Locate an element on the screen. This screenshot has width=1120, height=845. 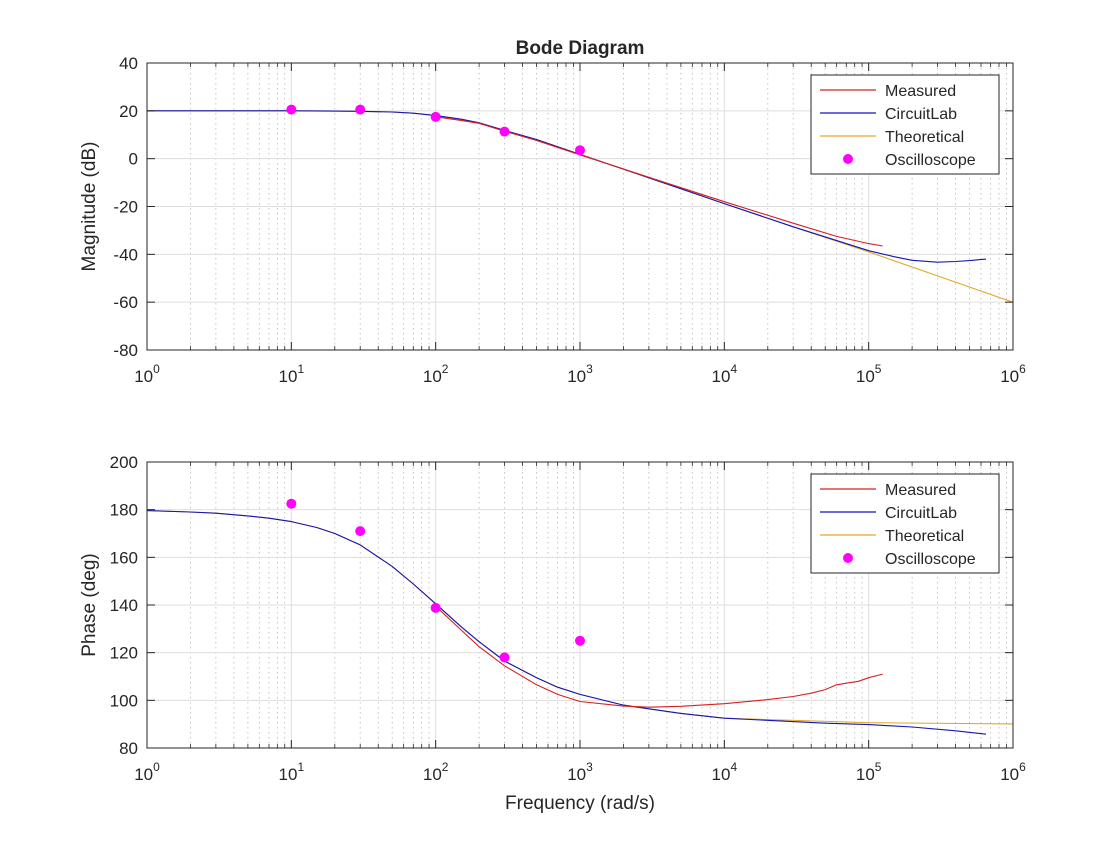
y-tick-label: -40 is located at coordinates (125, 254).